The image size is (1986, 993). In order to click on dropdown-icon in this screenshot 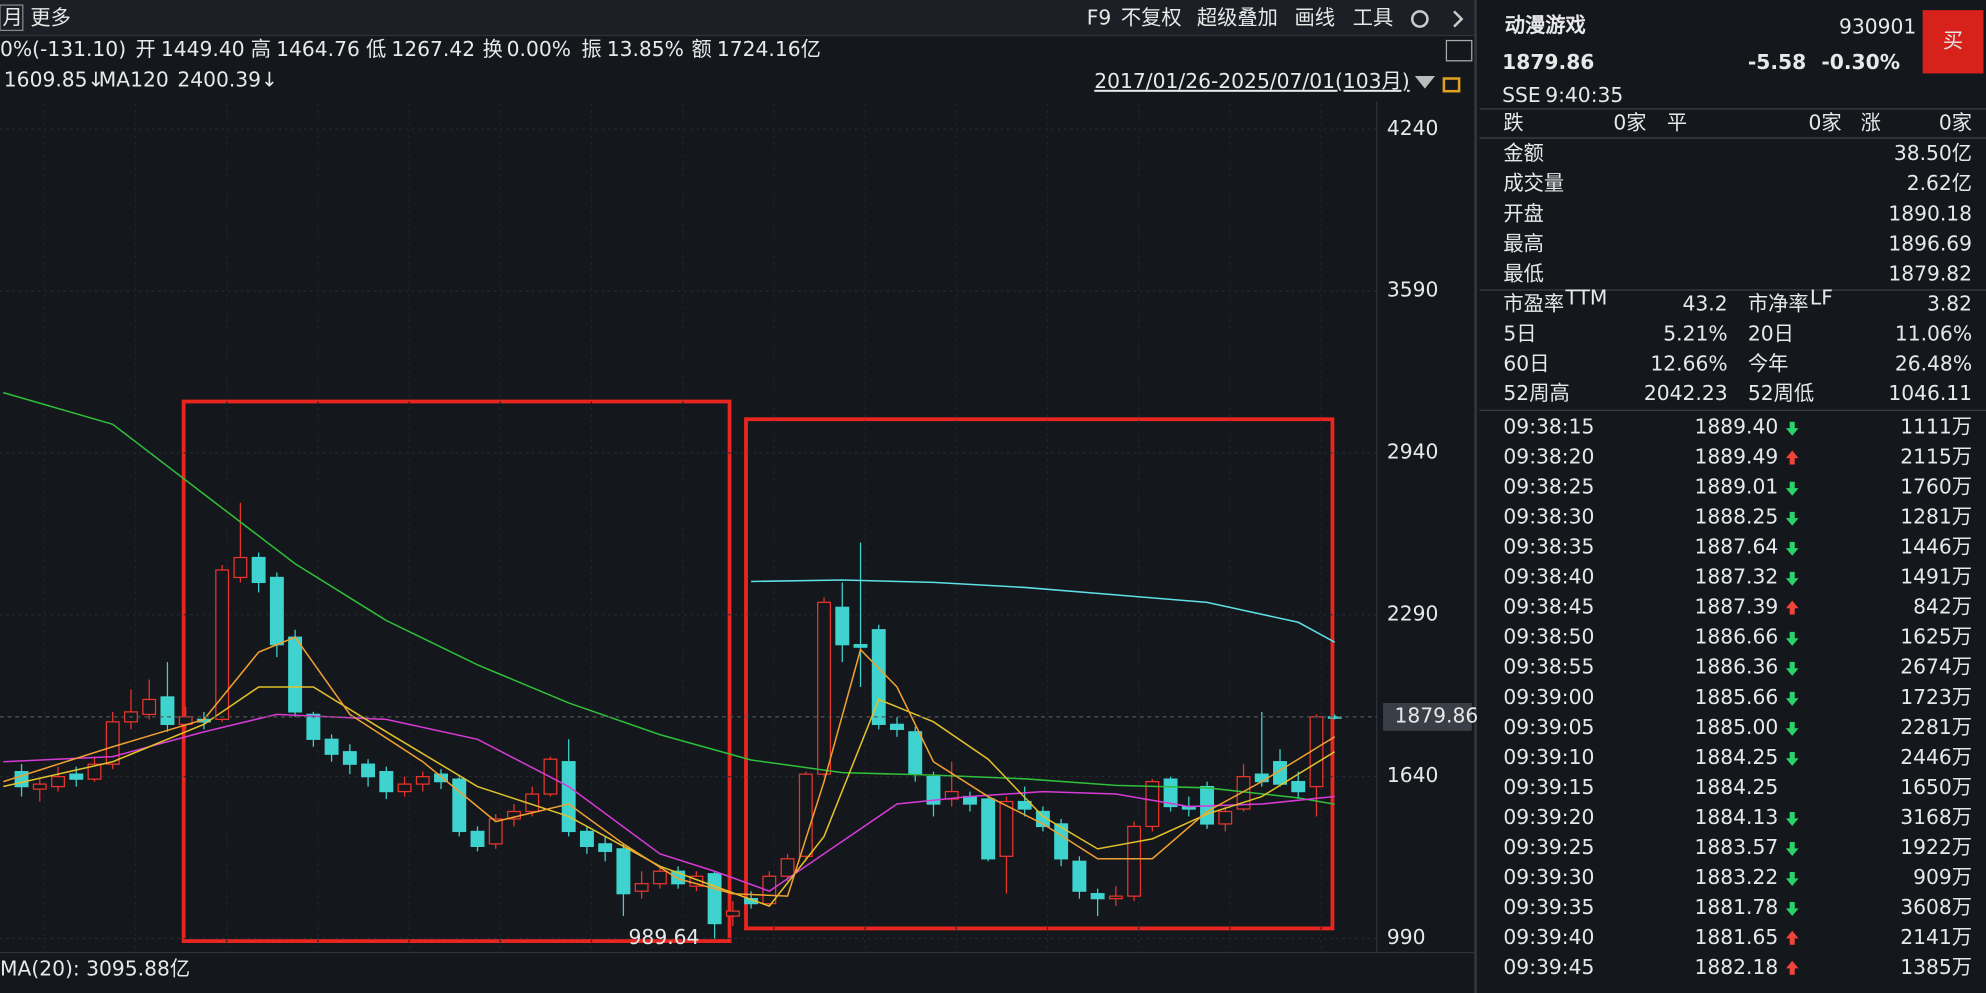, I will do `click(1425, 82)`.